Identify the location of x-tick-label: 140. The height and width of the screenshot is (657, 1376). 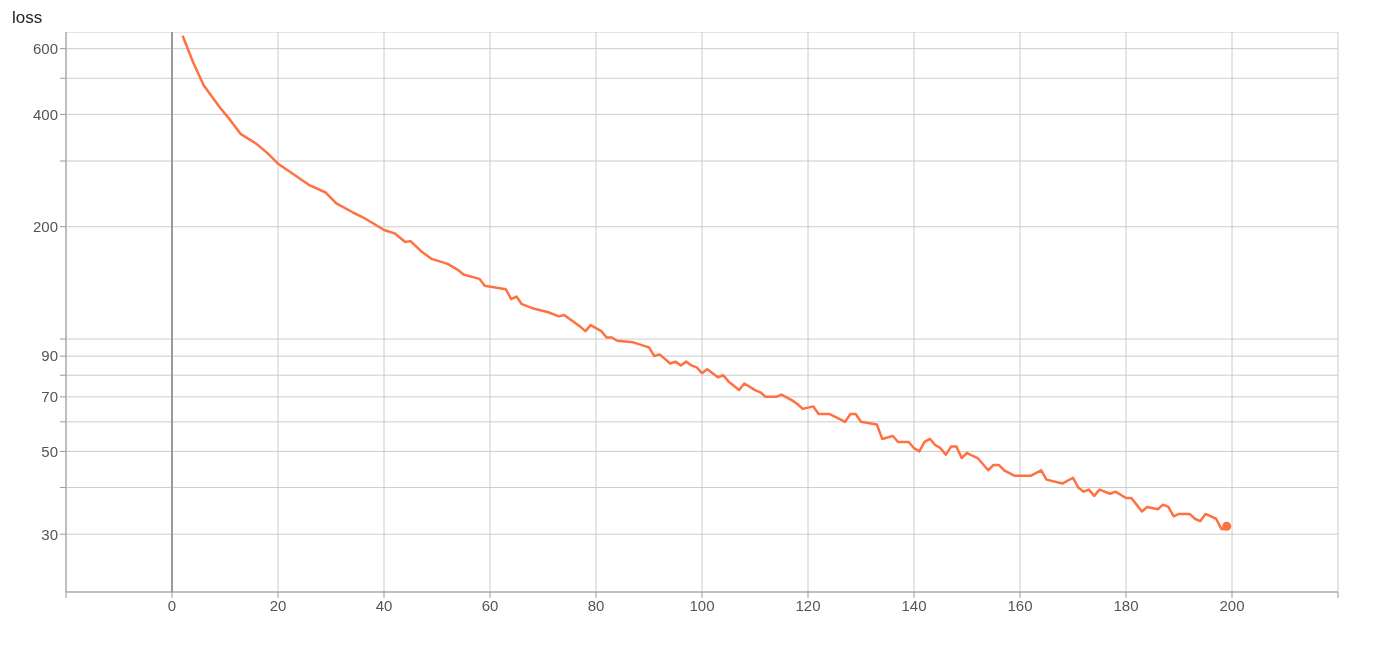
(914, 605).